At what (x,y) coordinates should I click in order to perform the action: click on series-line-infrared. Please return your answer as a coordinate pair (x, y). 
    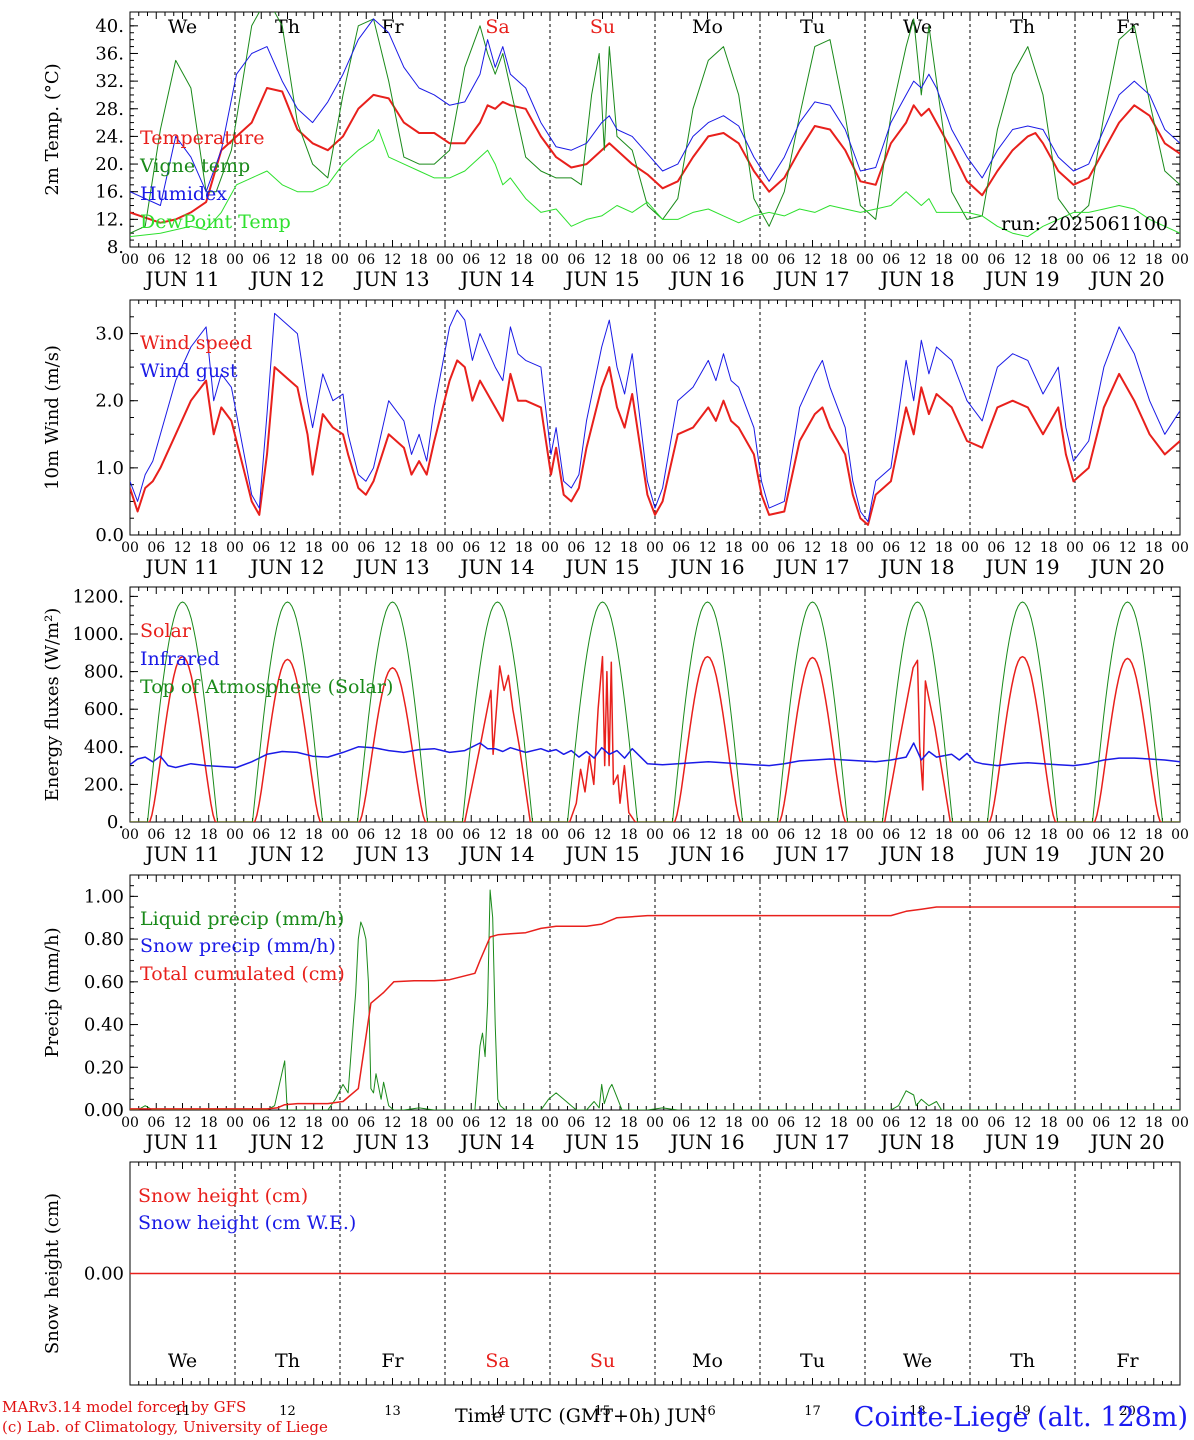
    Looking at the image, I should click on (655, 755).